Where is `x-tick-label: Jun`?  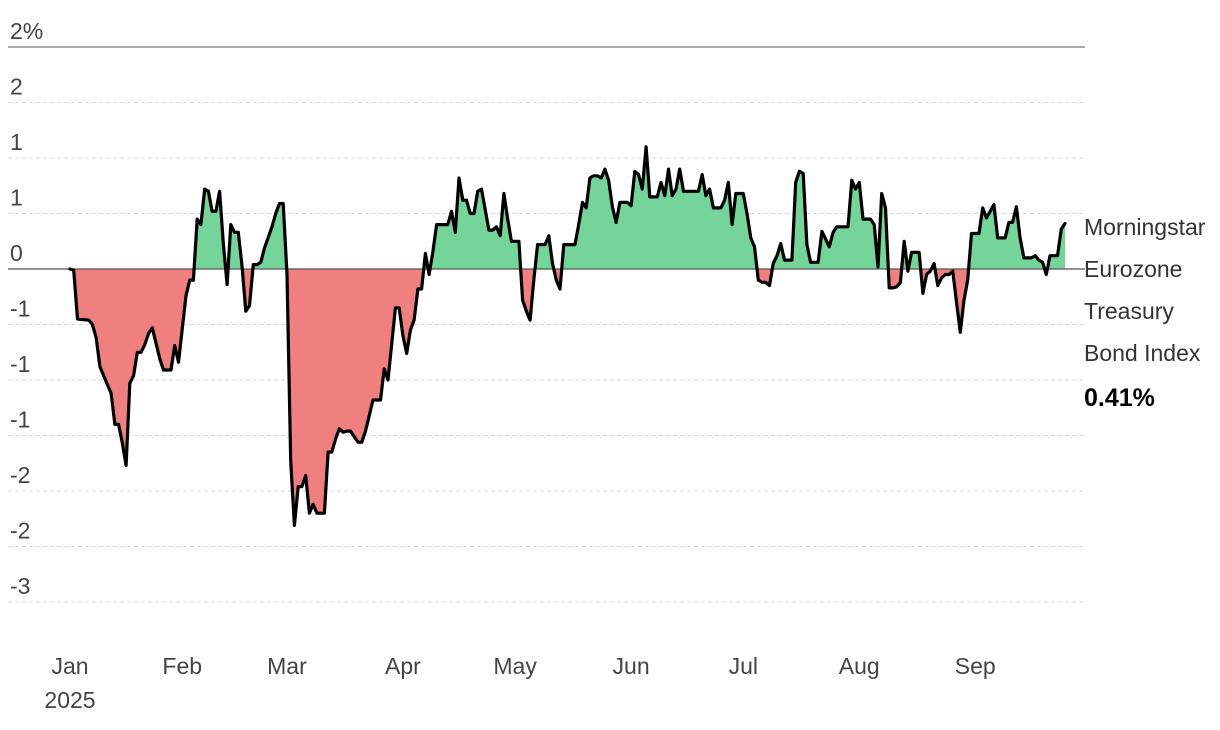
x-tick-label: Jun is located at coordinates (631, 666).